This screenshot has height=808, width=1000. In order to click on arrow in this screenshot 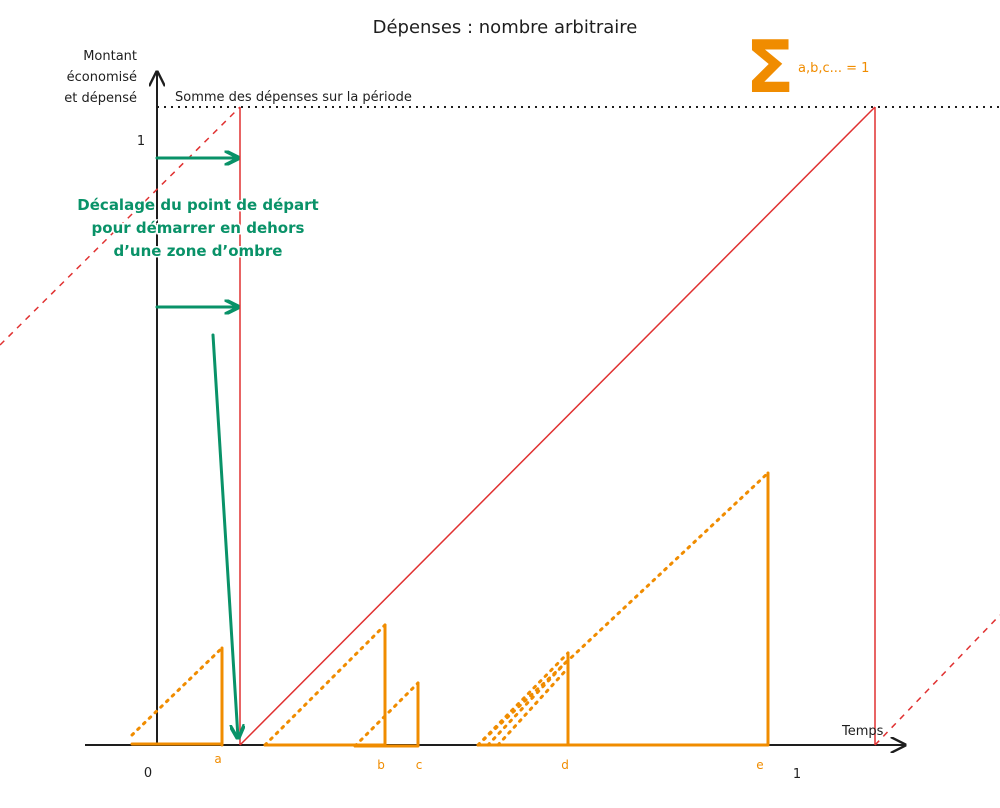, I will do `click(224, 535)`.